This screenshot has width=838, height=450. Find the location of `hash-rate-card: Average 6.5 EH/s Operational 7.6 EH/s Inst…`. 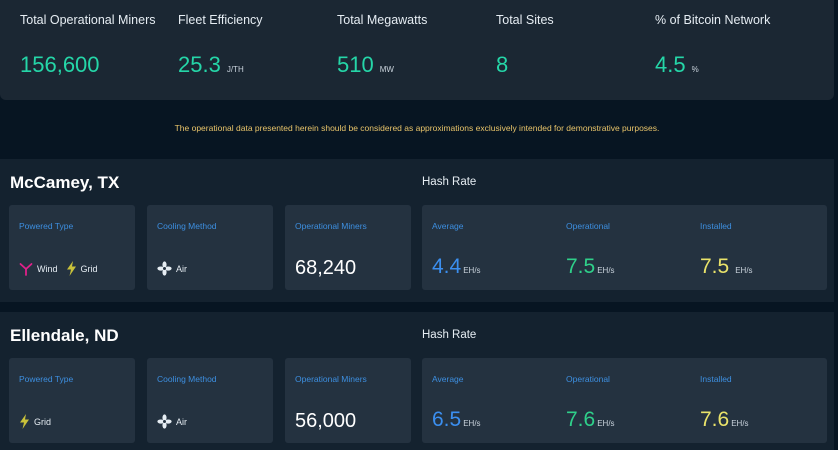

hash-rate-card: Average 6.5 EH/s Operational 7.6 EH/s Inst… is located at coordinates (624, 400).